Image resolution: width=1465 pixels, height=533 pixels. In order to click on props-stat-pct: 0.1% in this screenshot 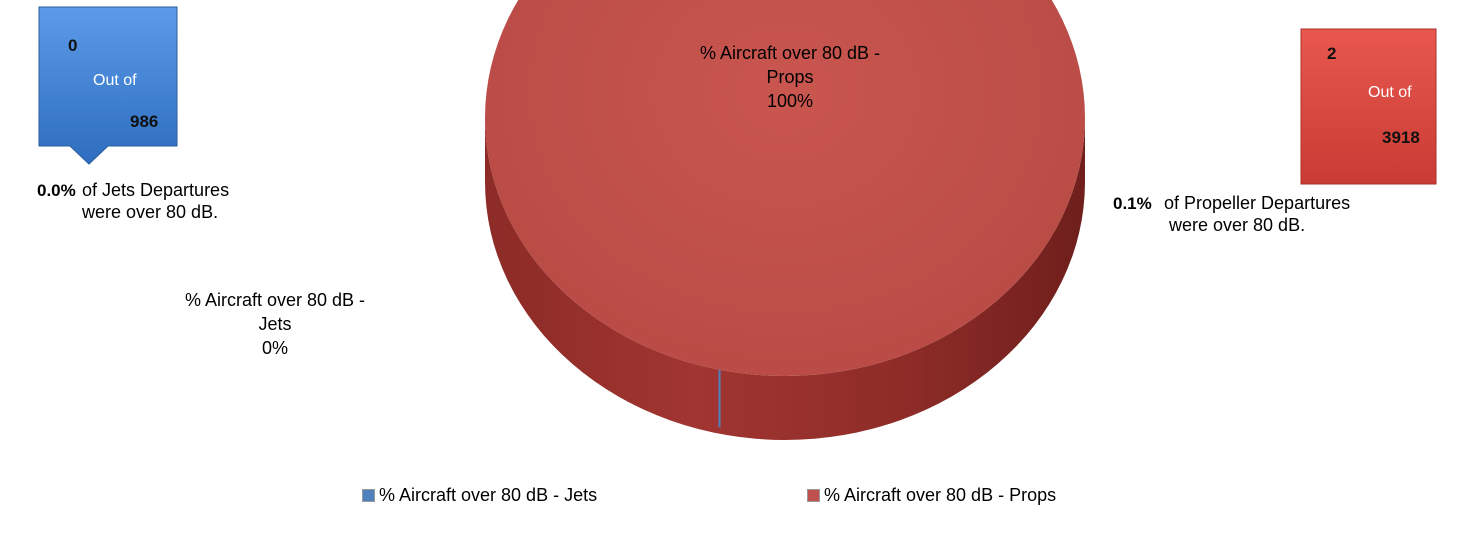, I will do `click(1132, 203)`.